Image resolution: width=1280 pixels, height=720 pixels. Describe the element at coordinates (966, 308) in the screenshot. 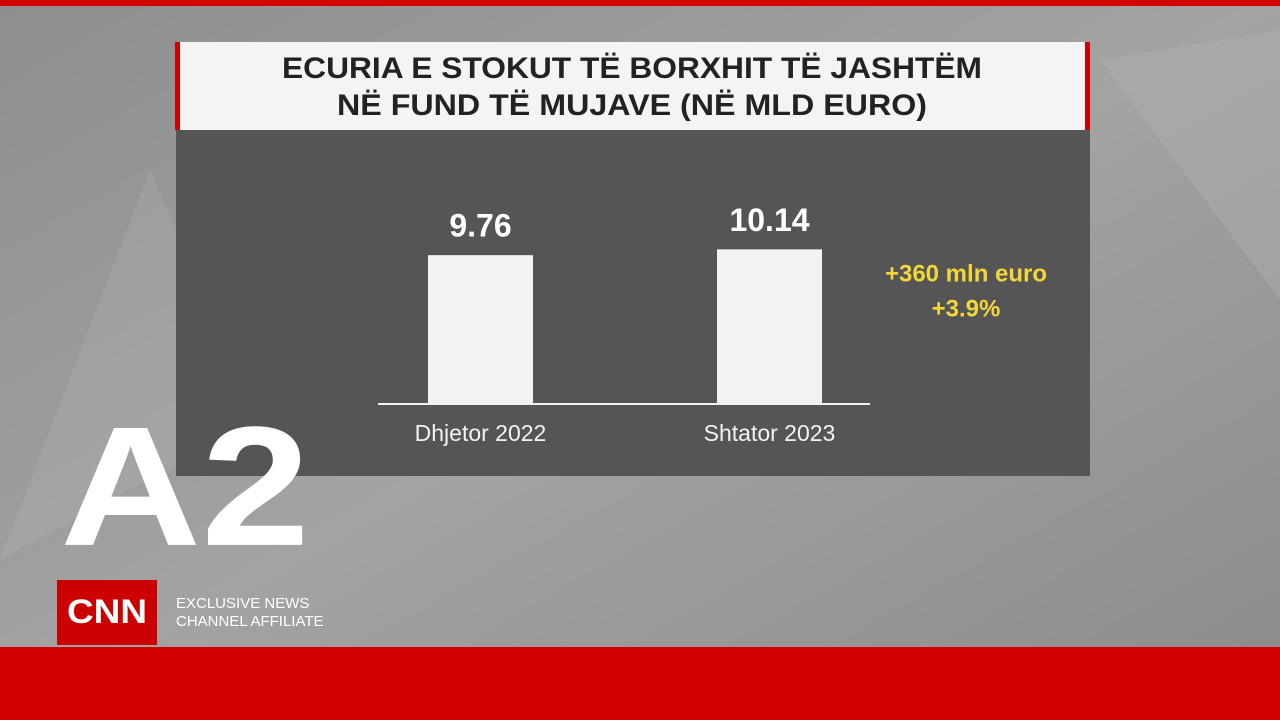

I see `annotation: +3.9%` at that location.